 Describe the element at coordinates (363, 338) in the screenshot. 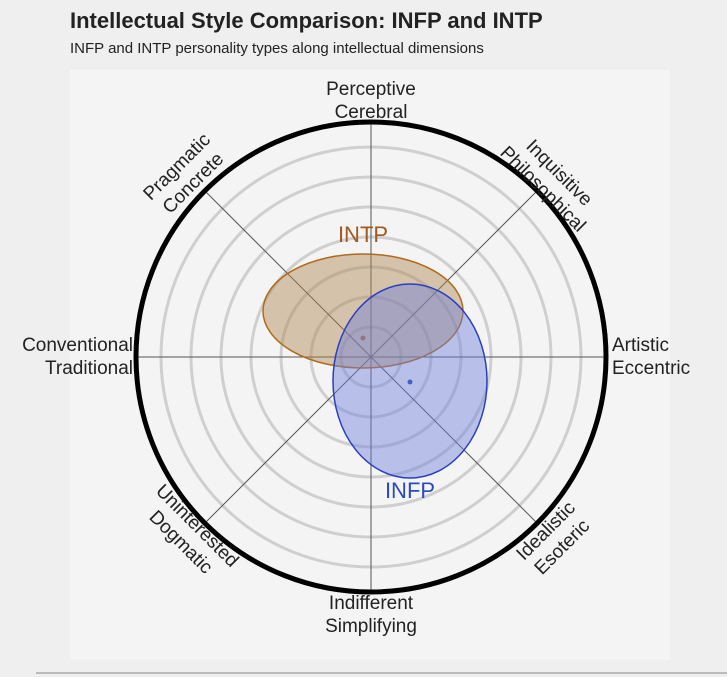

I see `intp-center` at that location.